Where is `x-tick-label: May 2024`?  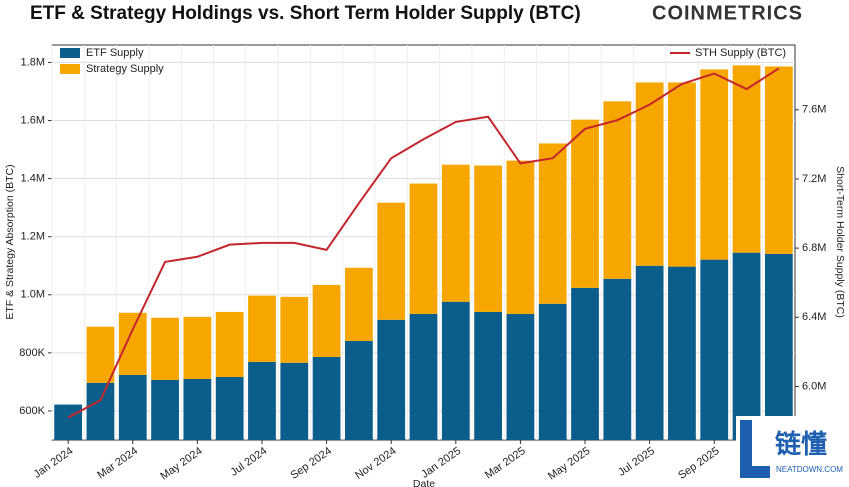 x-tick-label: May 2024 is located at coordinates (181, 464).